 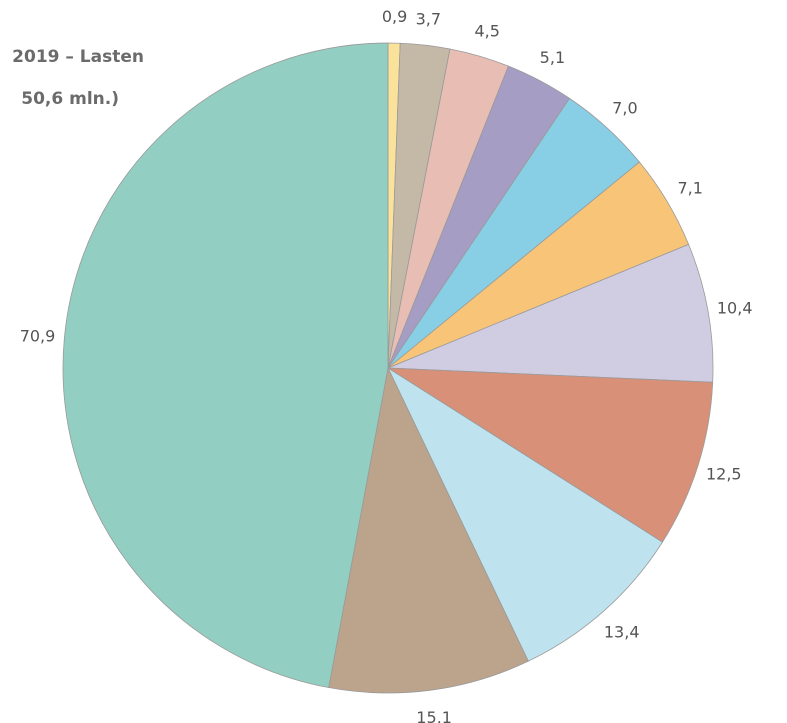 I want to click on pie-slice-label-5: 7,1, so click(x=689, y=188).